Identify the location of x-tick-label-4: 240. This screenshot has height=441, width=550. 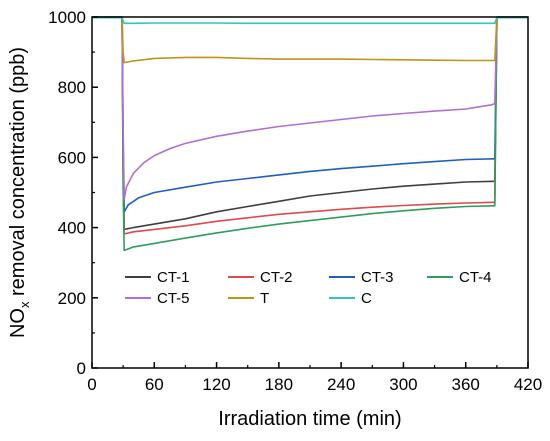
(341, 384).